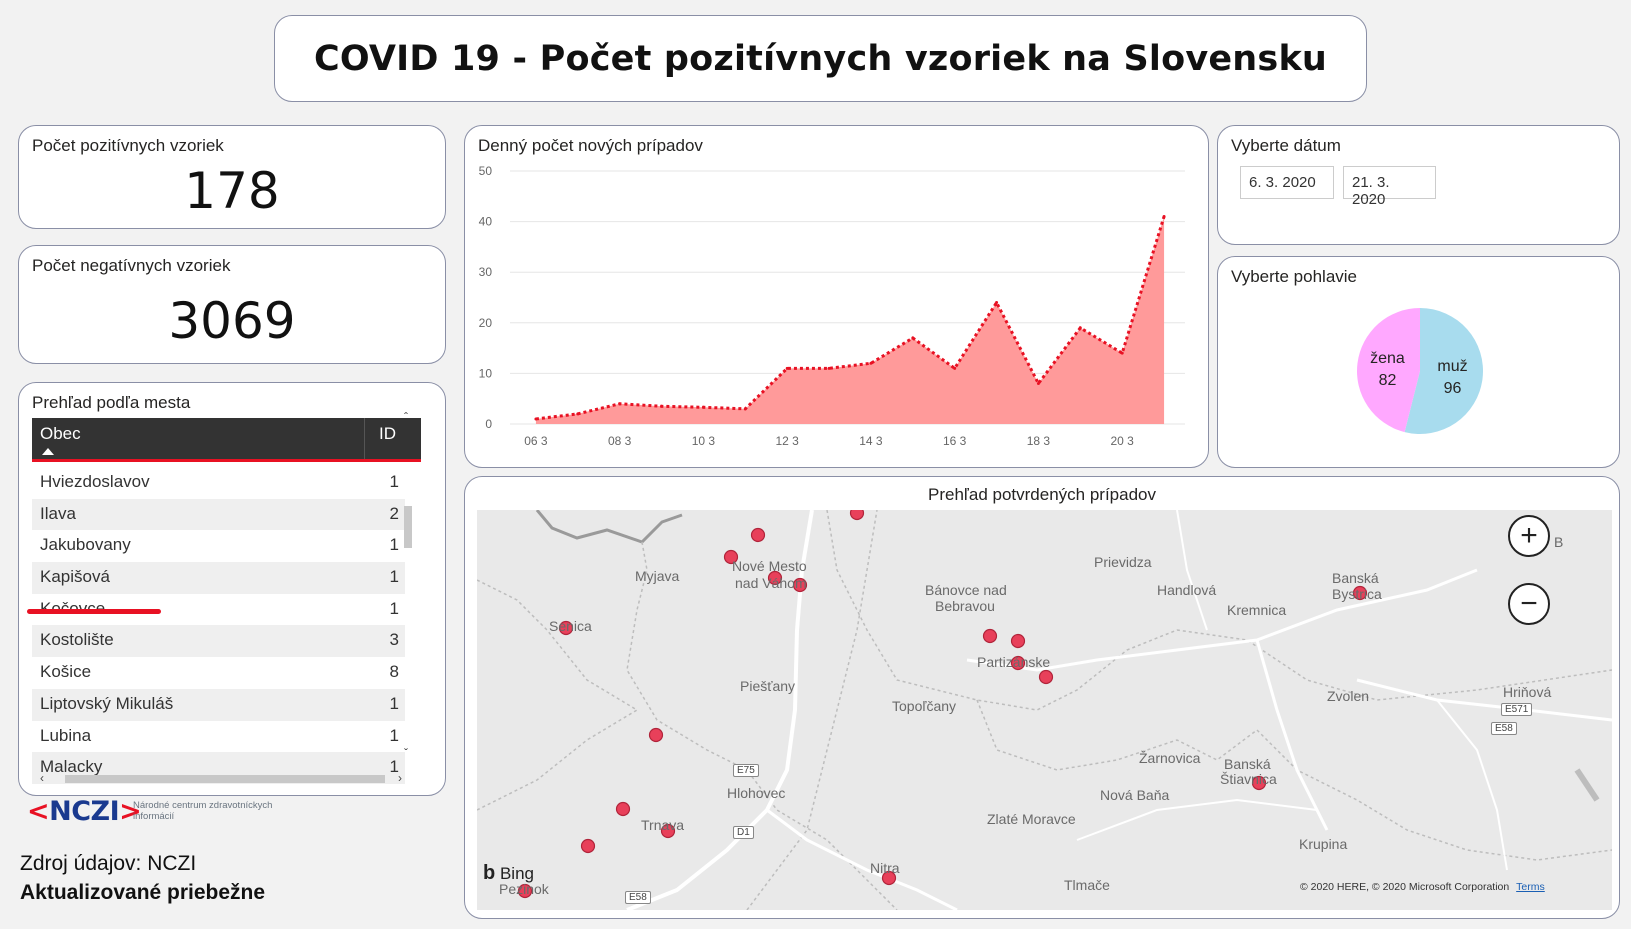 This screenshot has height=929, width=1631. Describe the element at coordinates (1530, 887) in the screenshot. I see `terms-link: Terms` at that location.